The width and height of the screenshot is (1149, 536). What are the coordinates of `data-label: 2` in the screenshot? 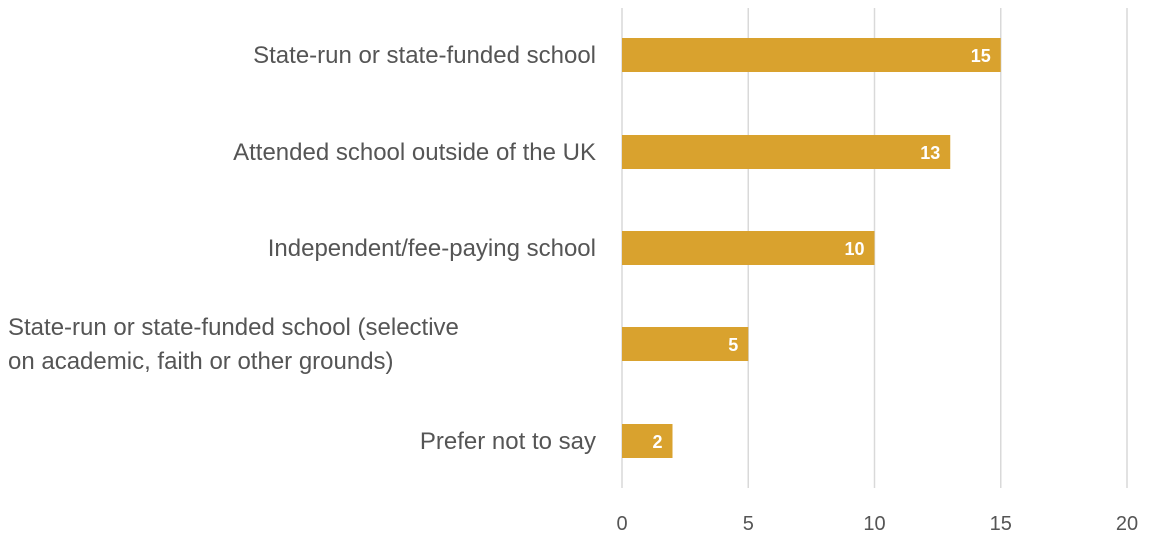 It's located at (657, 442).